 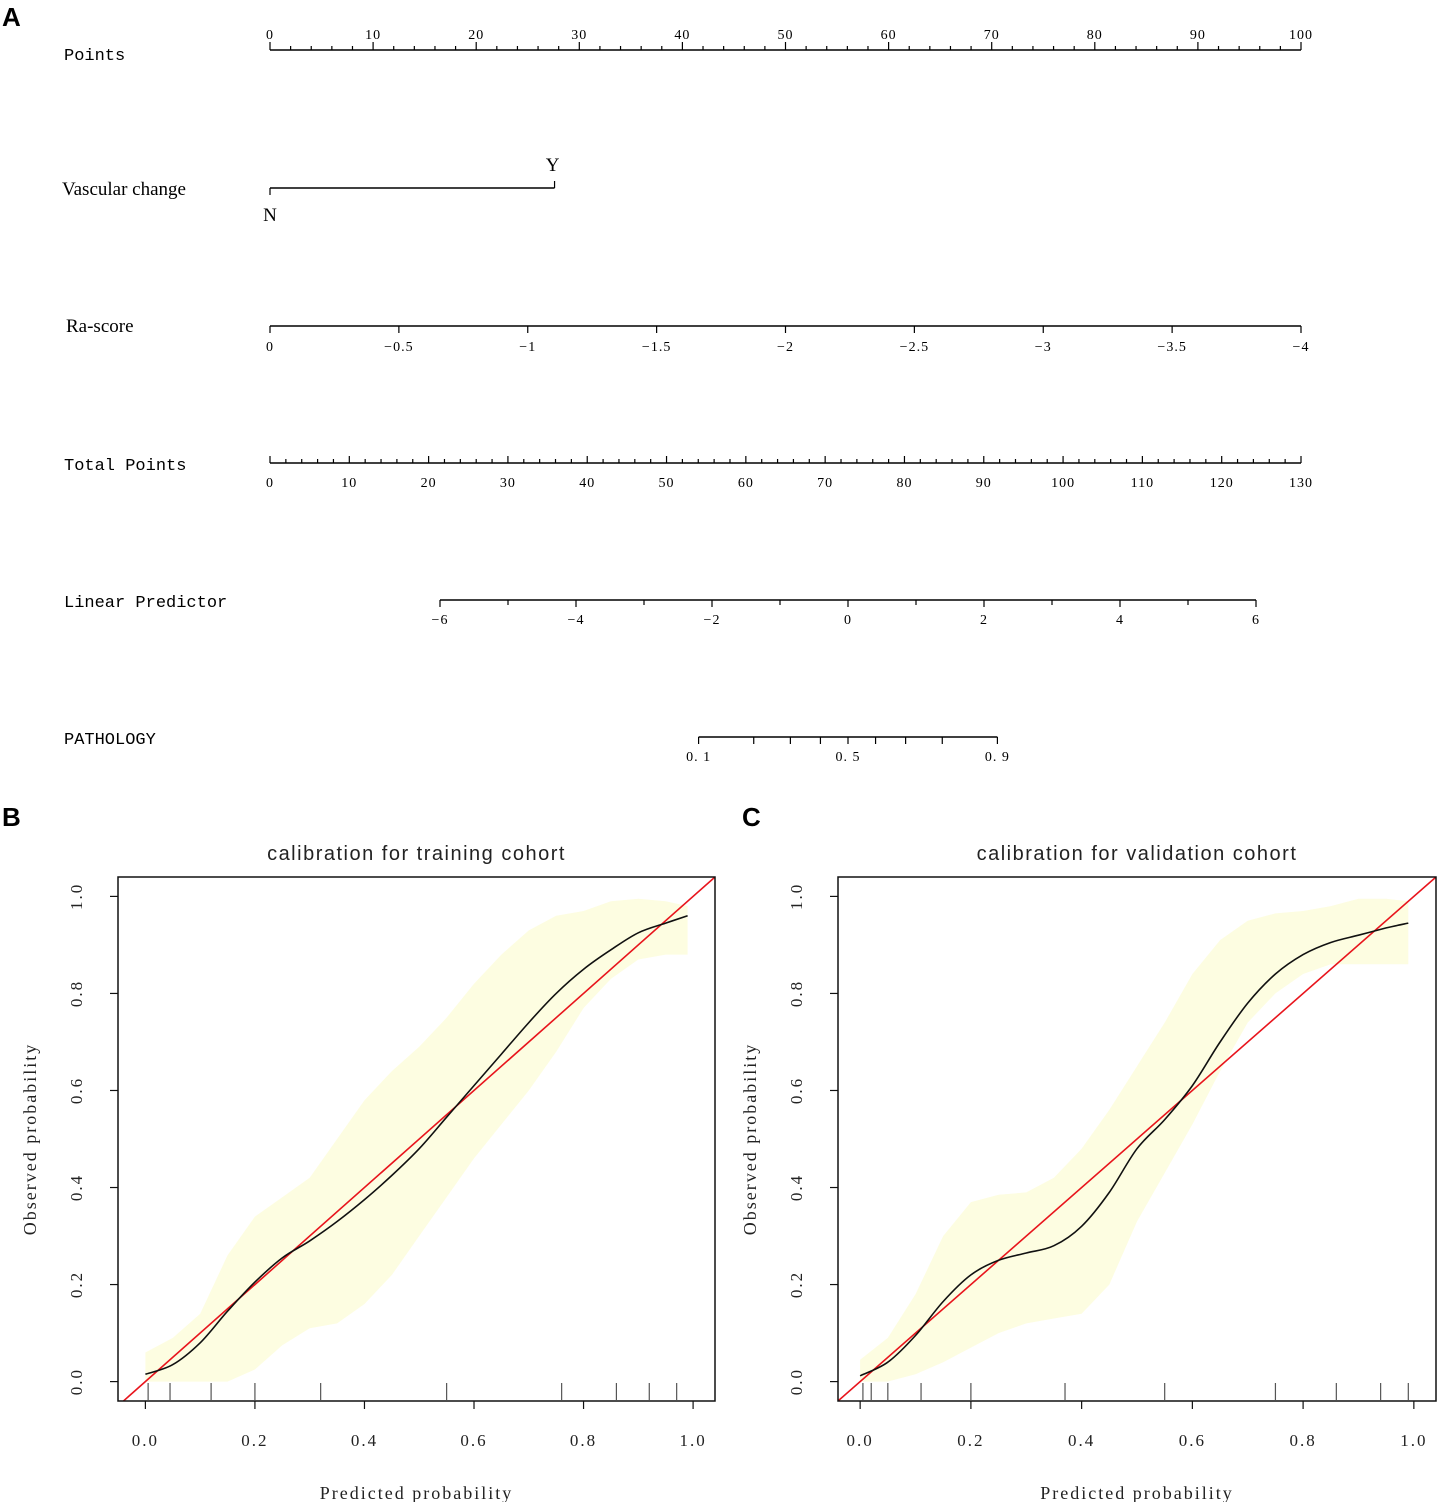 What do you see at coordinates (100, 326) in the screenshot?
I see `nomogram-row-label: Ra-score` at bounding box center [100, 326].